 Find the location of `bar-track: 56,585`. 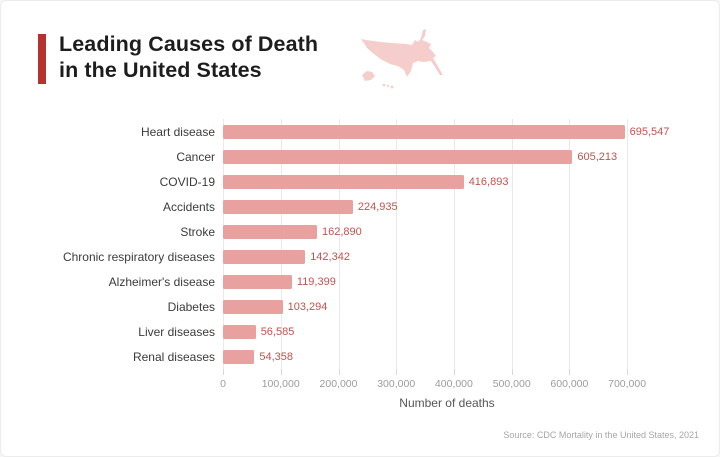

bar-track: 56,585 is located at coordinates (259, 331).